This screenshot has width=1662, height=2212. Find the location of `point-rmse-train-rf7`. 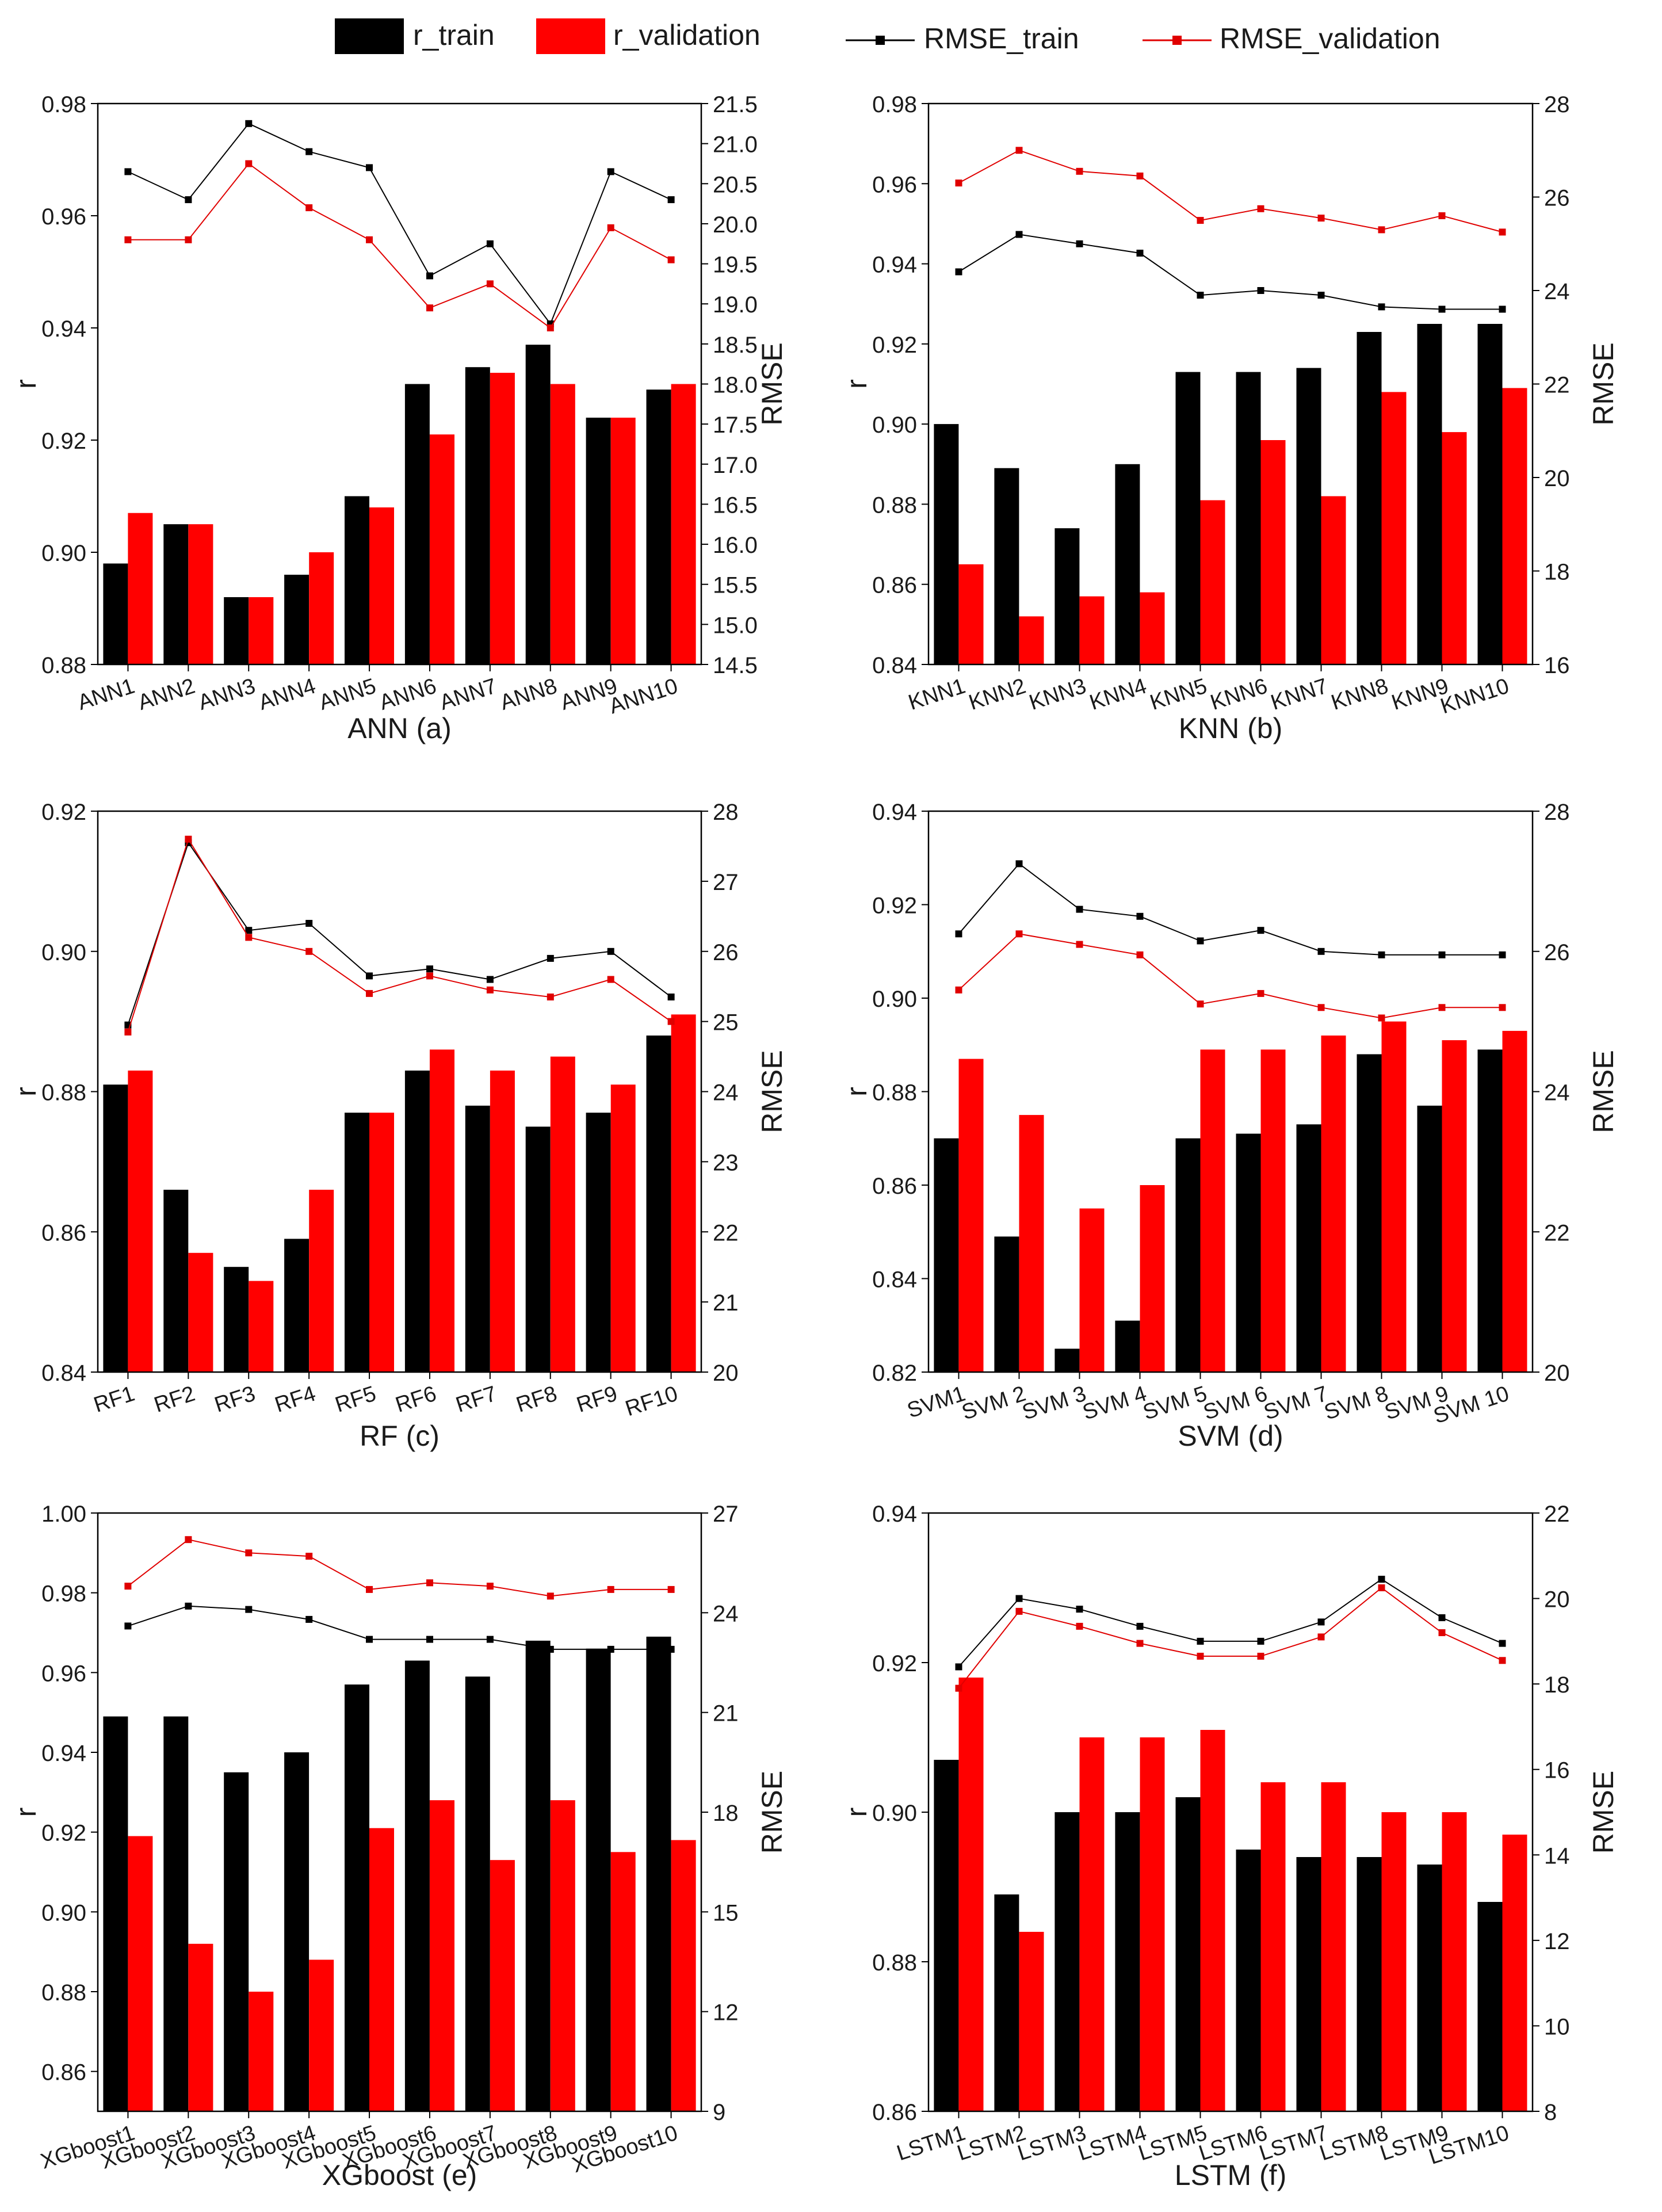

point-rmse-train-rf7 is located at coordinates (490, 979).